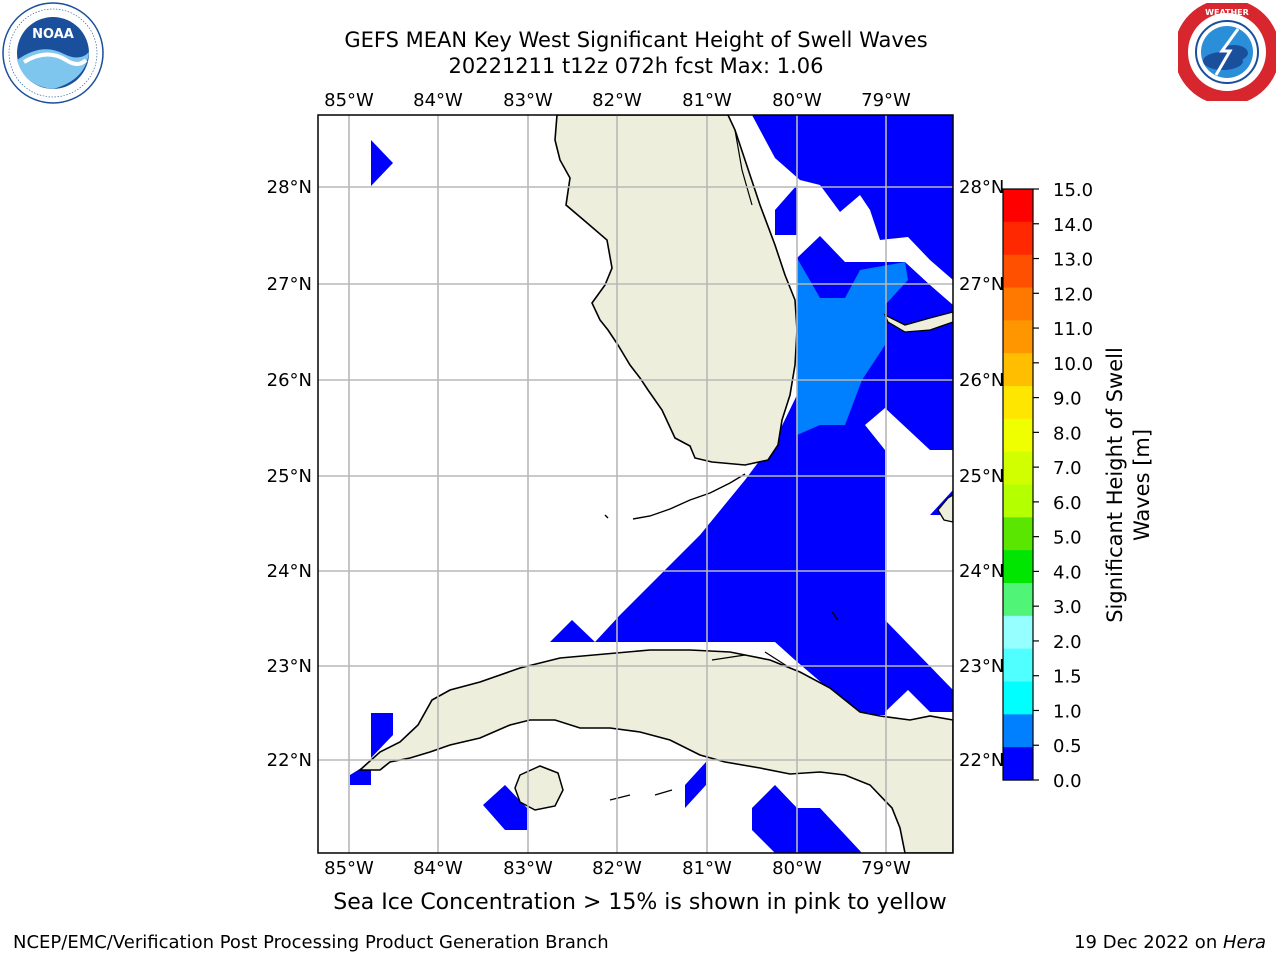 This screenshot has width=1280, height=960. What do you see at coordinates (1073, 364) in the screenshot?
I see `colorbar-tick-label: 10.0` at bounding box center [1073, 364].